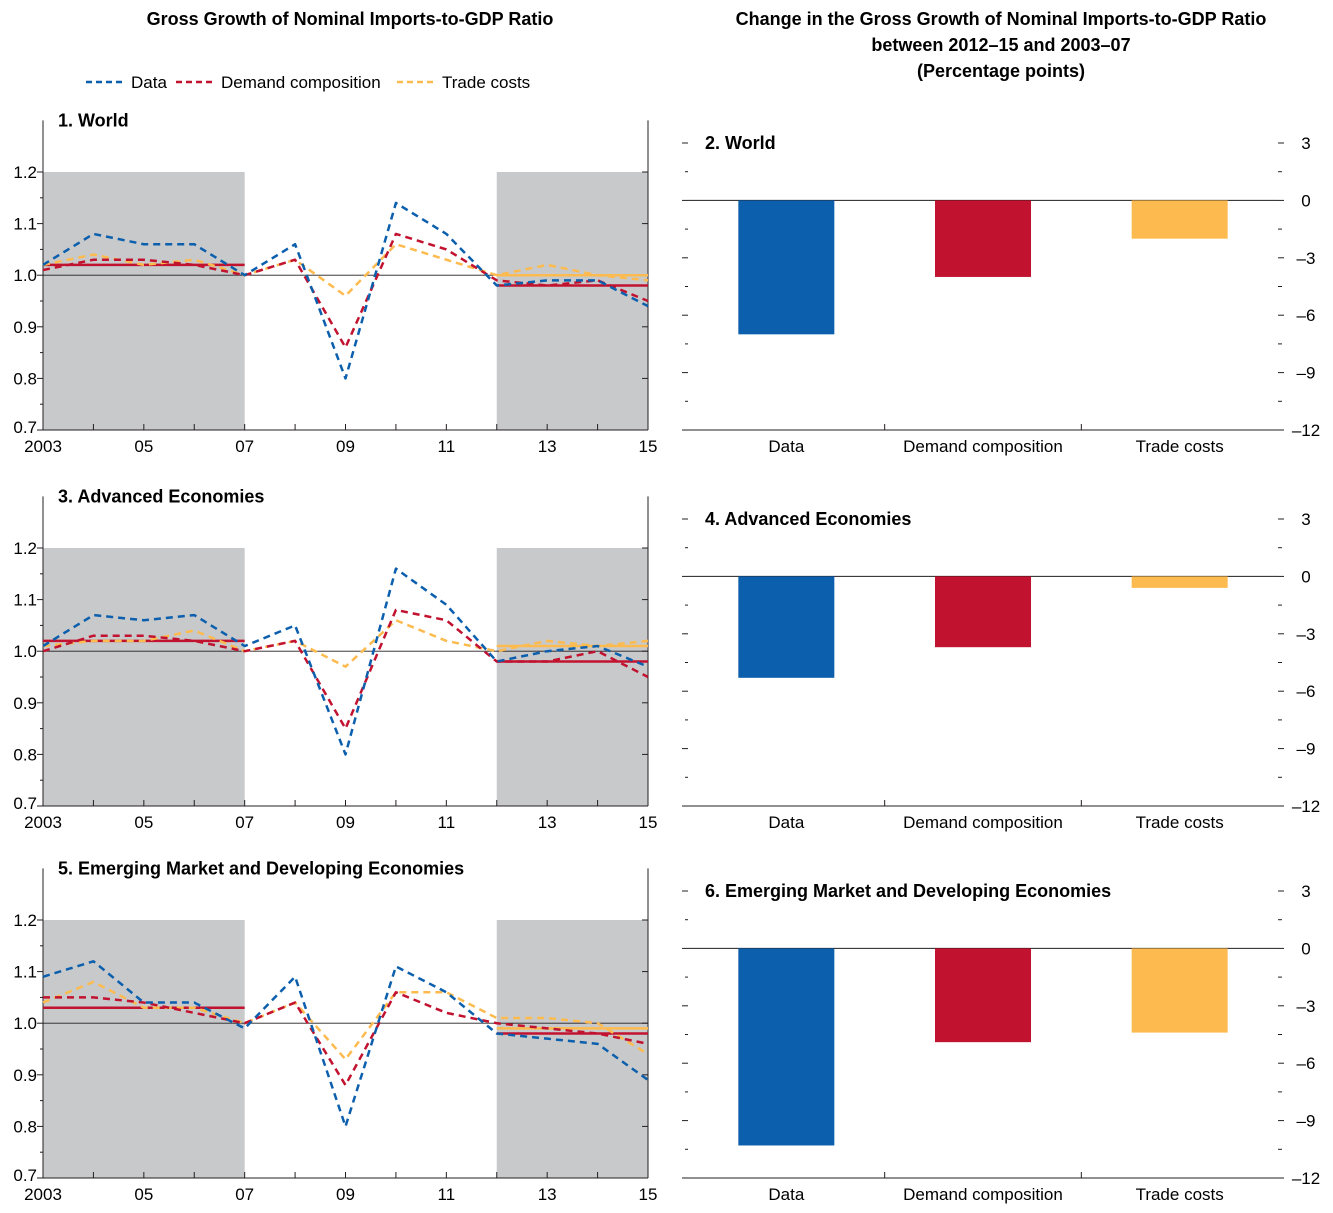 This screenshot has width=1333, height=1213. Describe the element at coordinates (486, 82) in the screenshot. I see `legend-label-trade-costs: Trade costs` at that location.